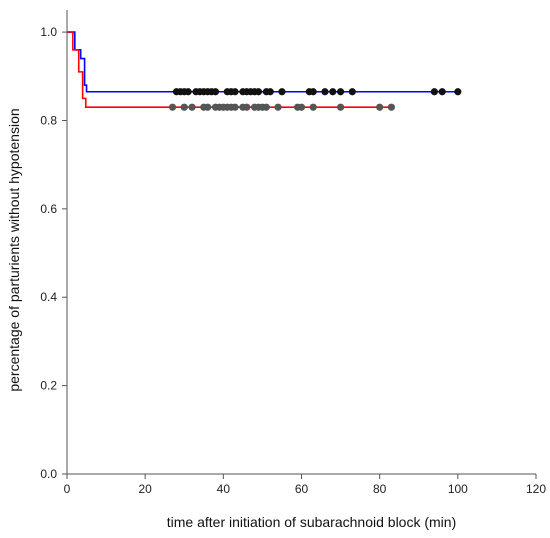 The image size is (550, 538). What do you see at coordinates (48, 474) in the screenshot?
I see `y-tick-label: 0.0` at bounding box center [48, 474].